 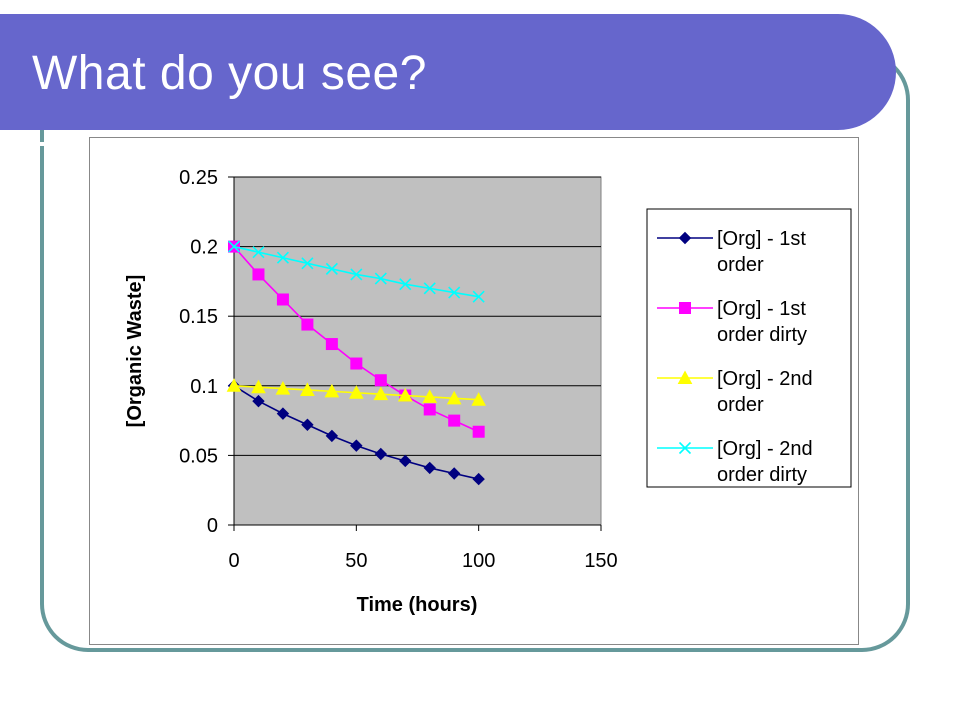 I want to click on slide-title: What do you see?, so click(x=229, y=73).